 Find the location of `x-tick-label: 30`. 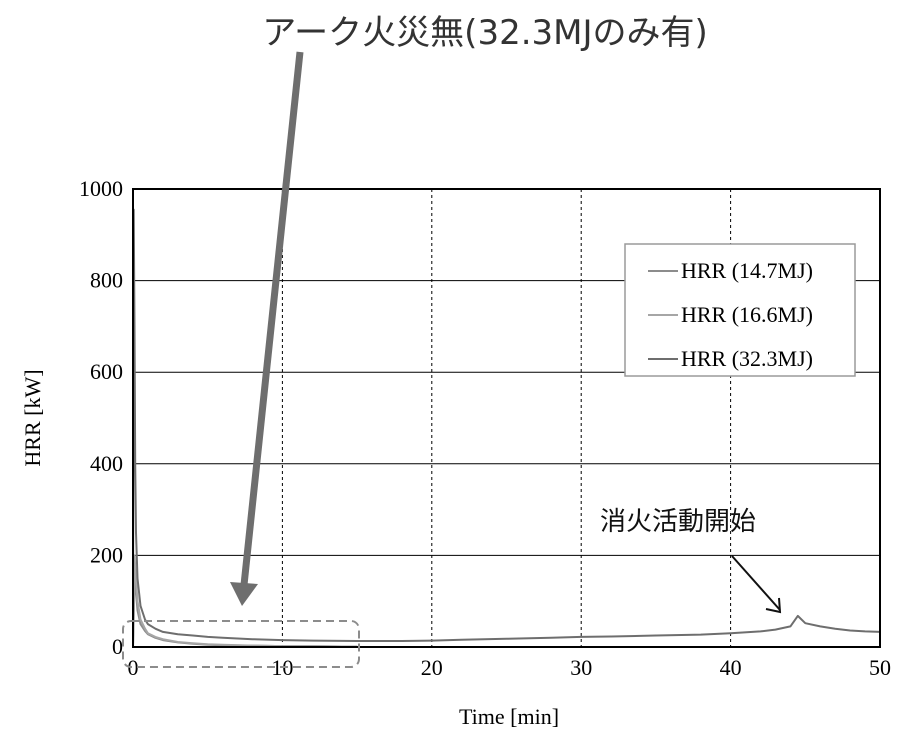

x-tick-label: 30 is located at coordinates (581, 667).